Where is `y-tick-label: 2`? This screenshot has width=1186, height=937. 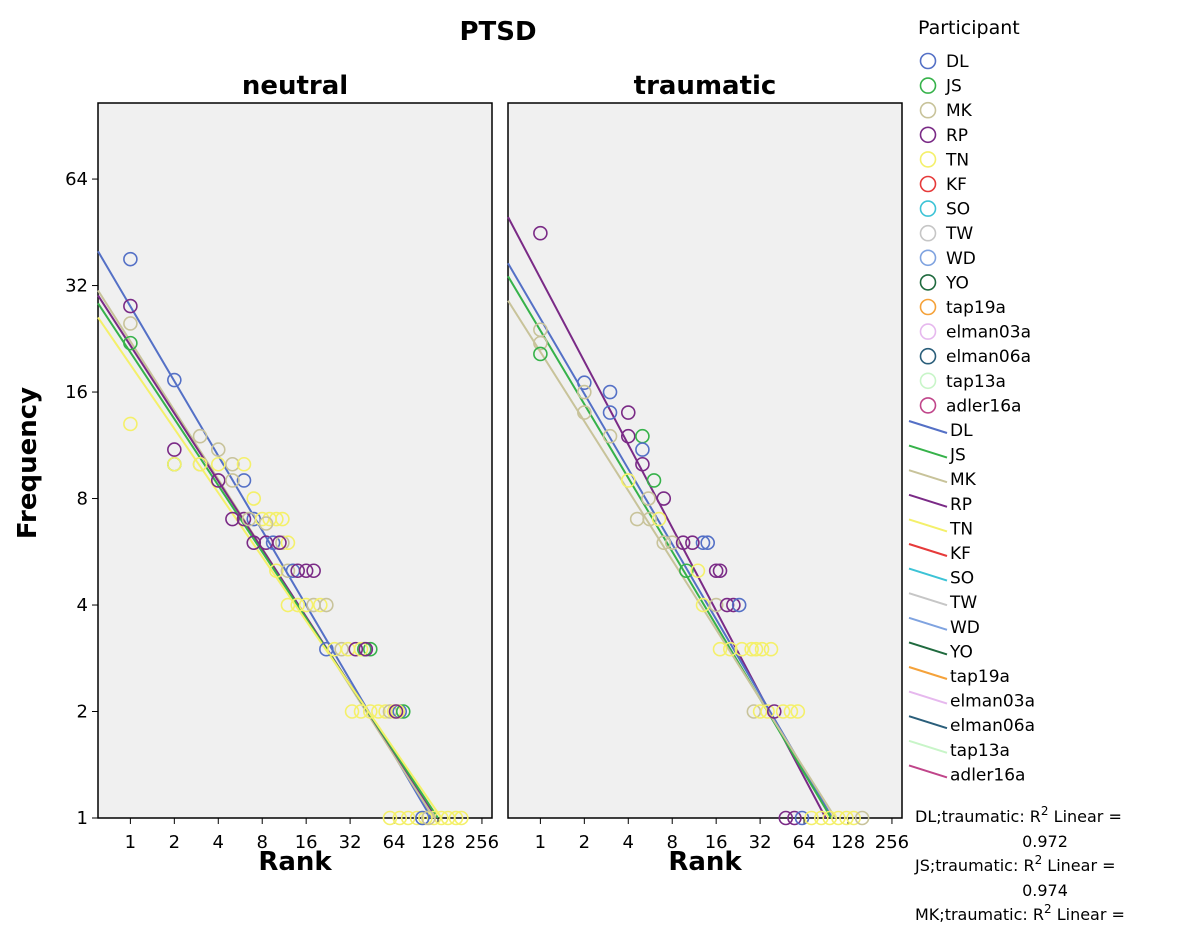 y-tick-label: 2 is located at coordinates (82, 712).